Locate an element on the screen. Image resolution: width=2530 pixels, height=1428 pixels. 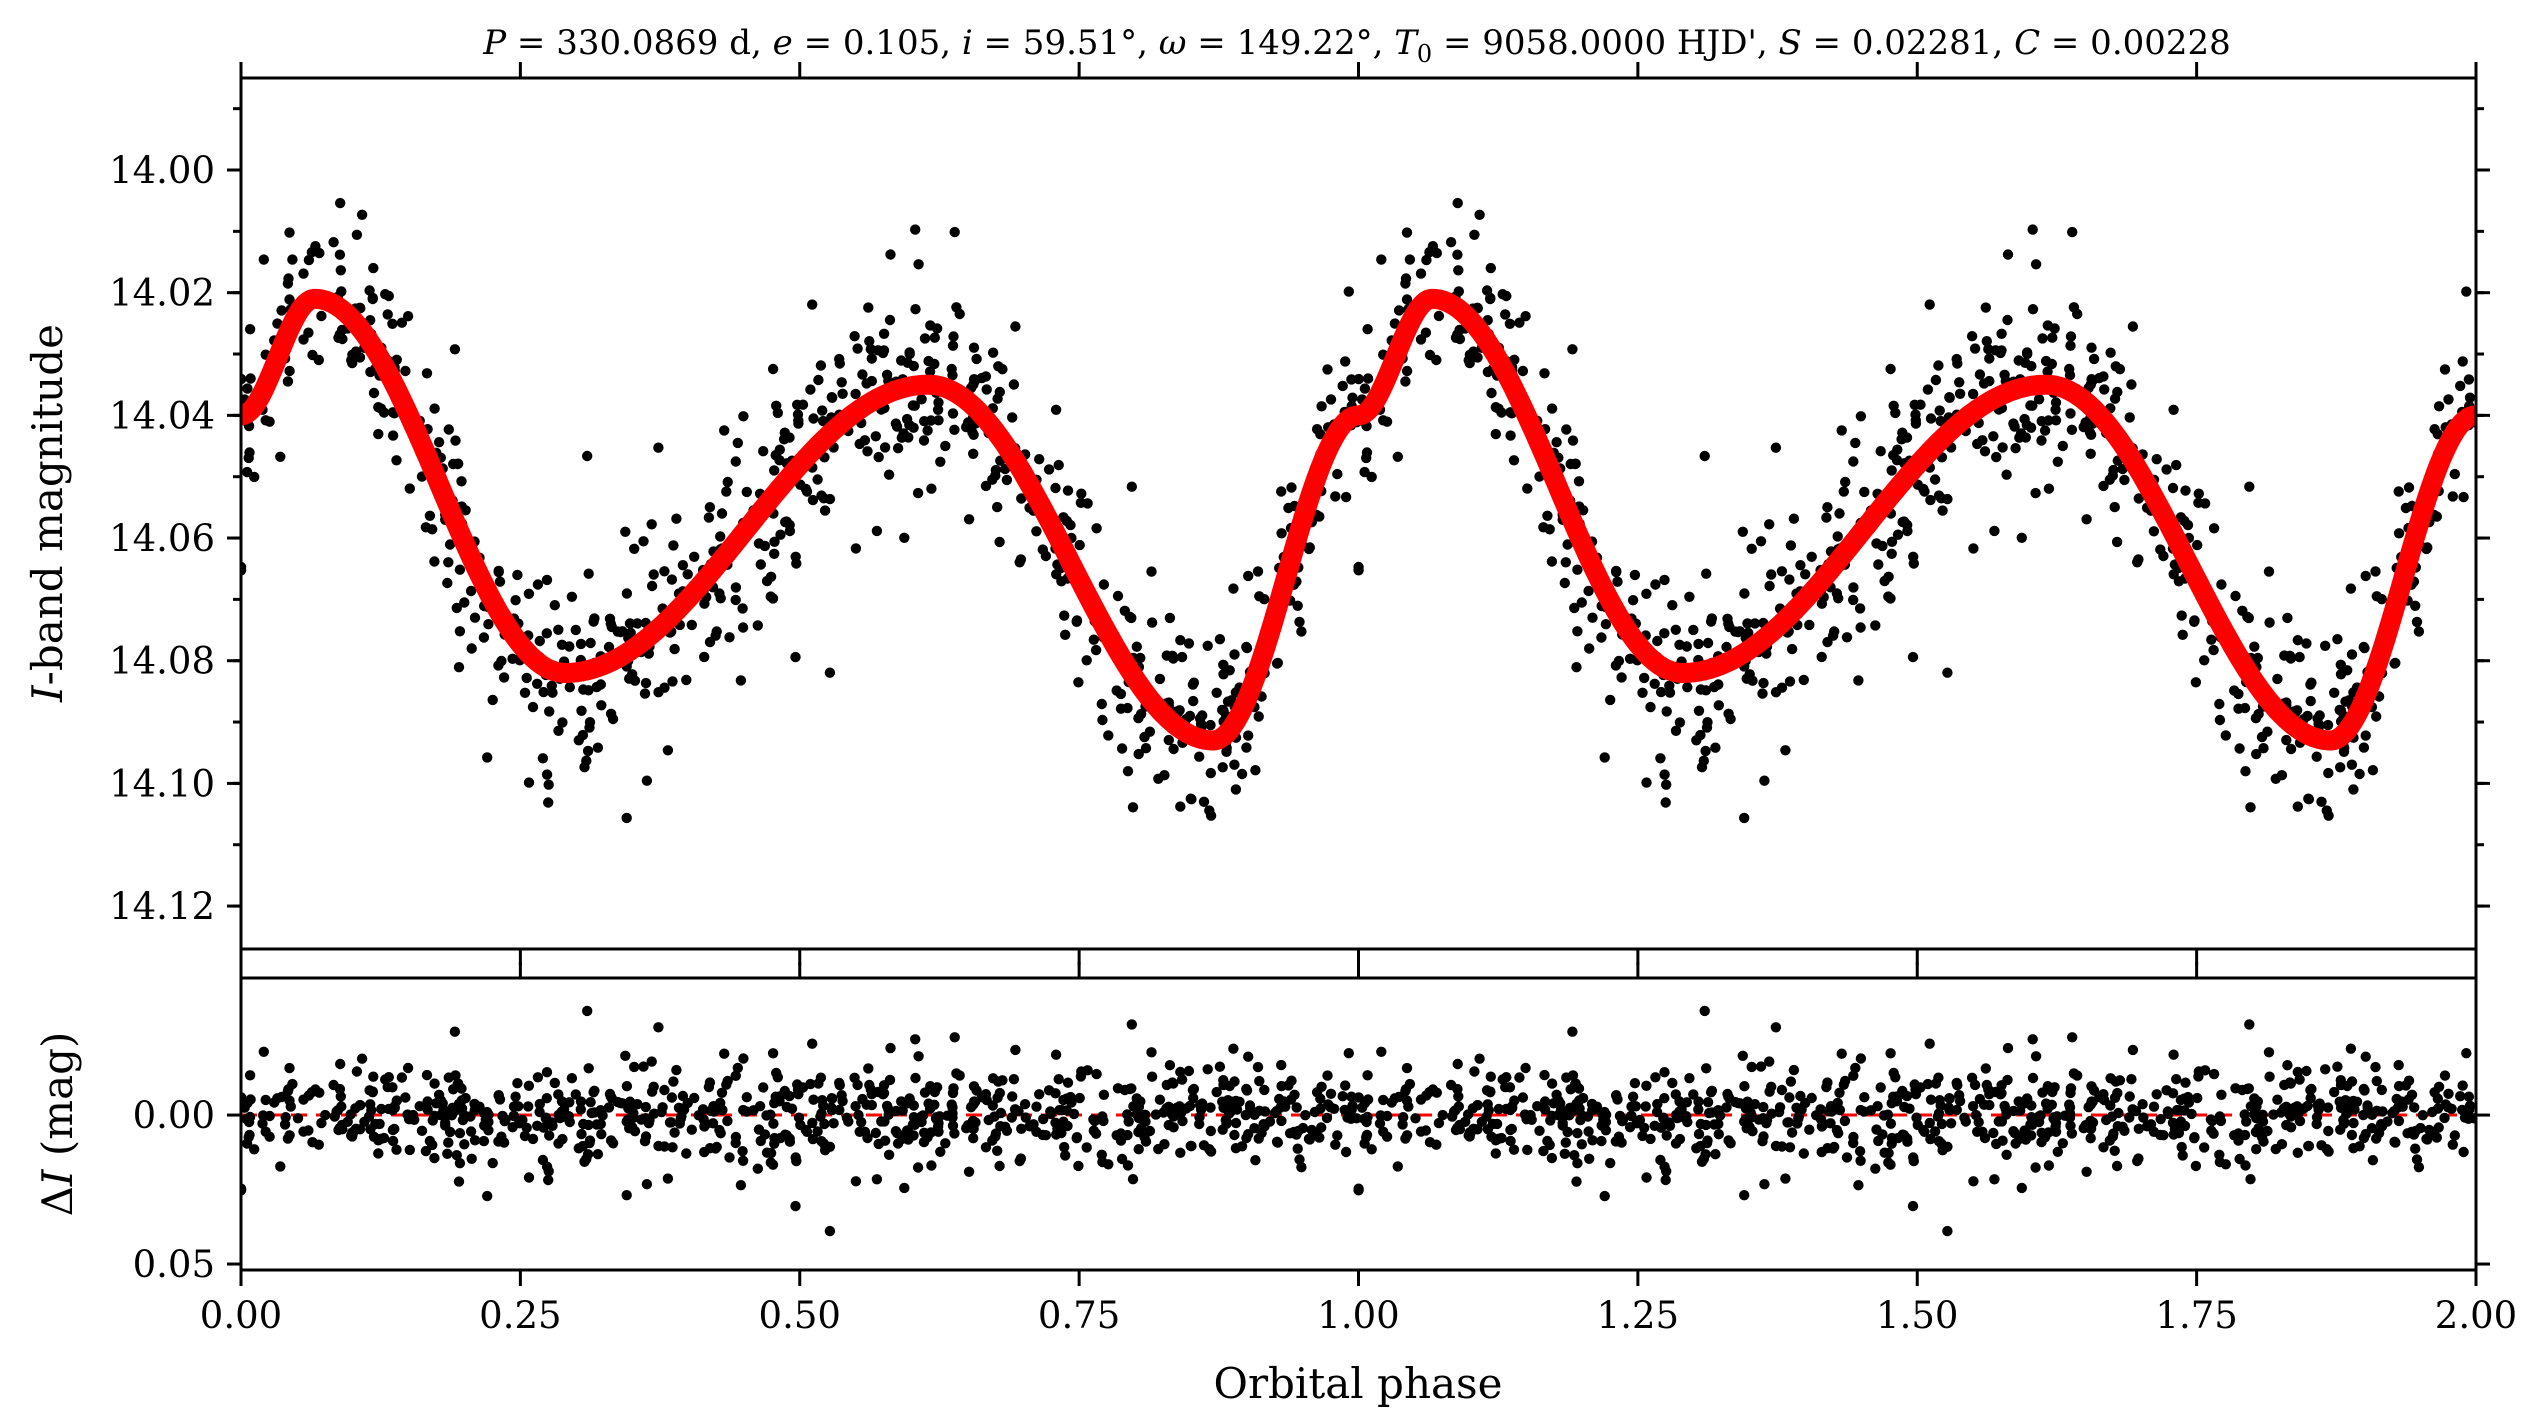
title-t-subscript: 0 is located at coordinates (1424, 54).